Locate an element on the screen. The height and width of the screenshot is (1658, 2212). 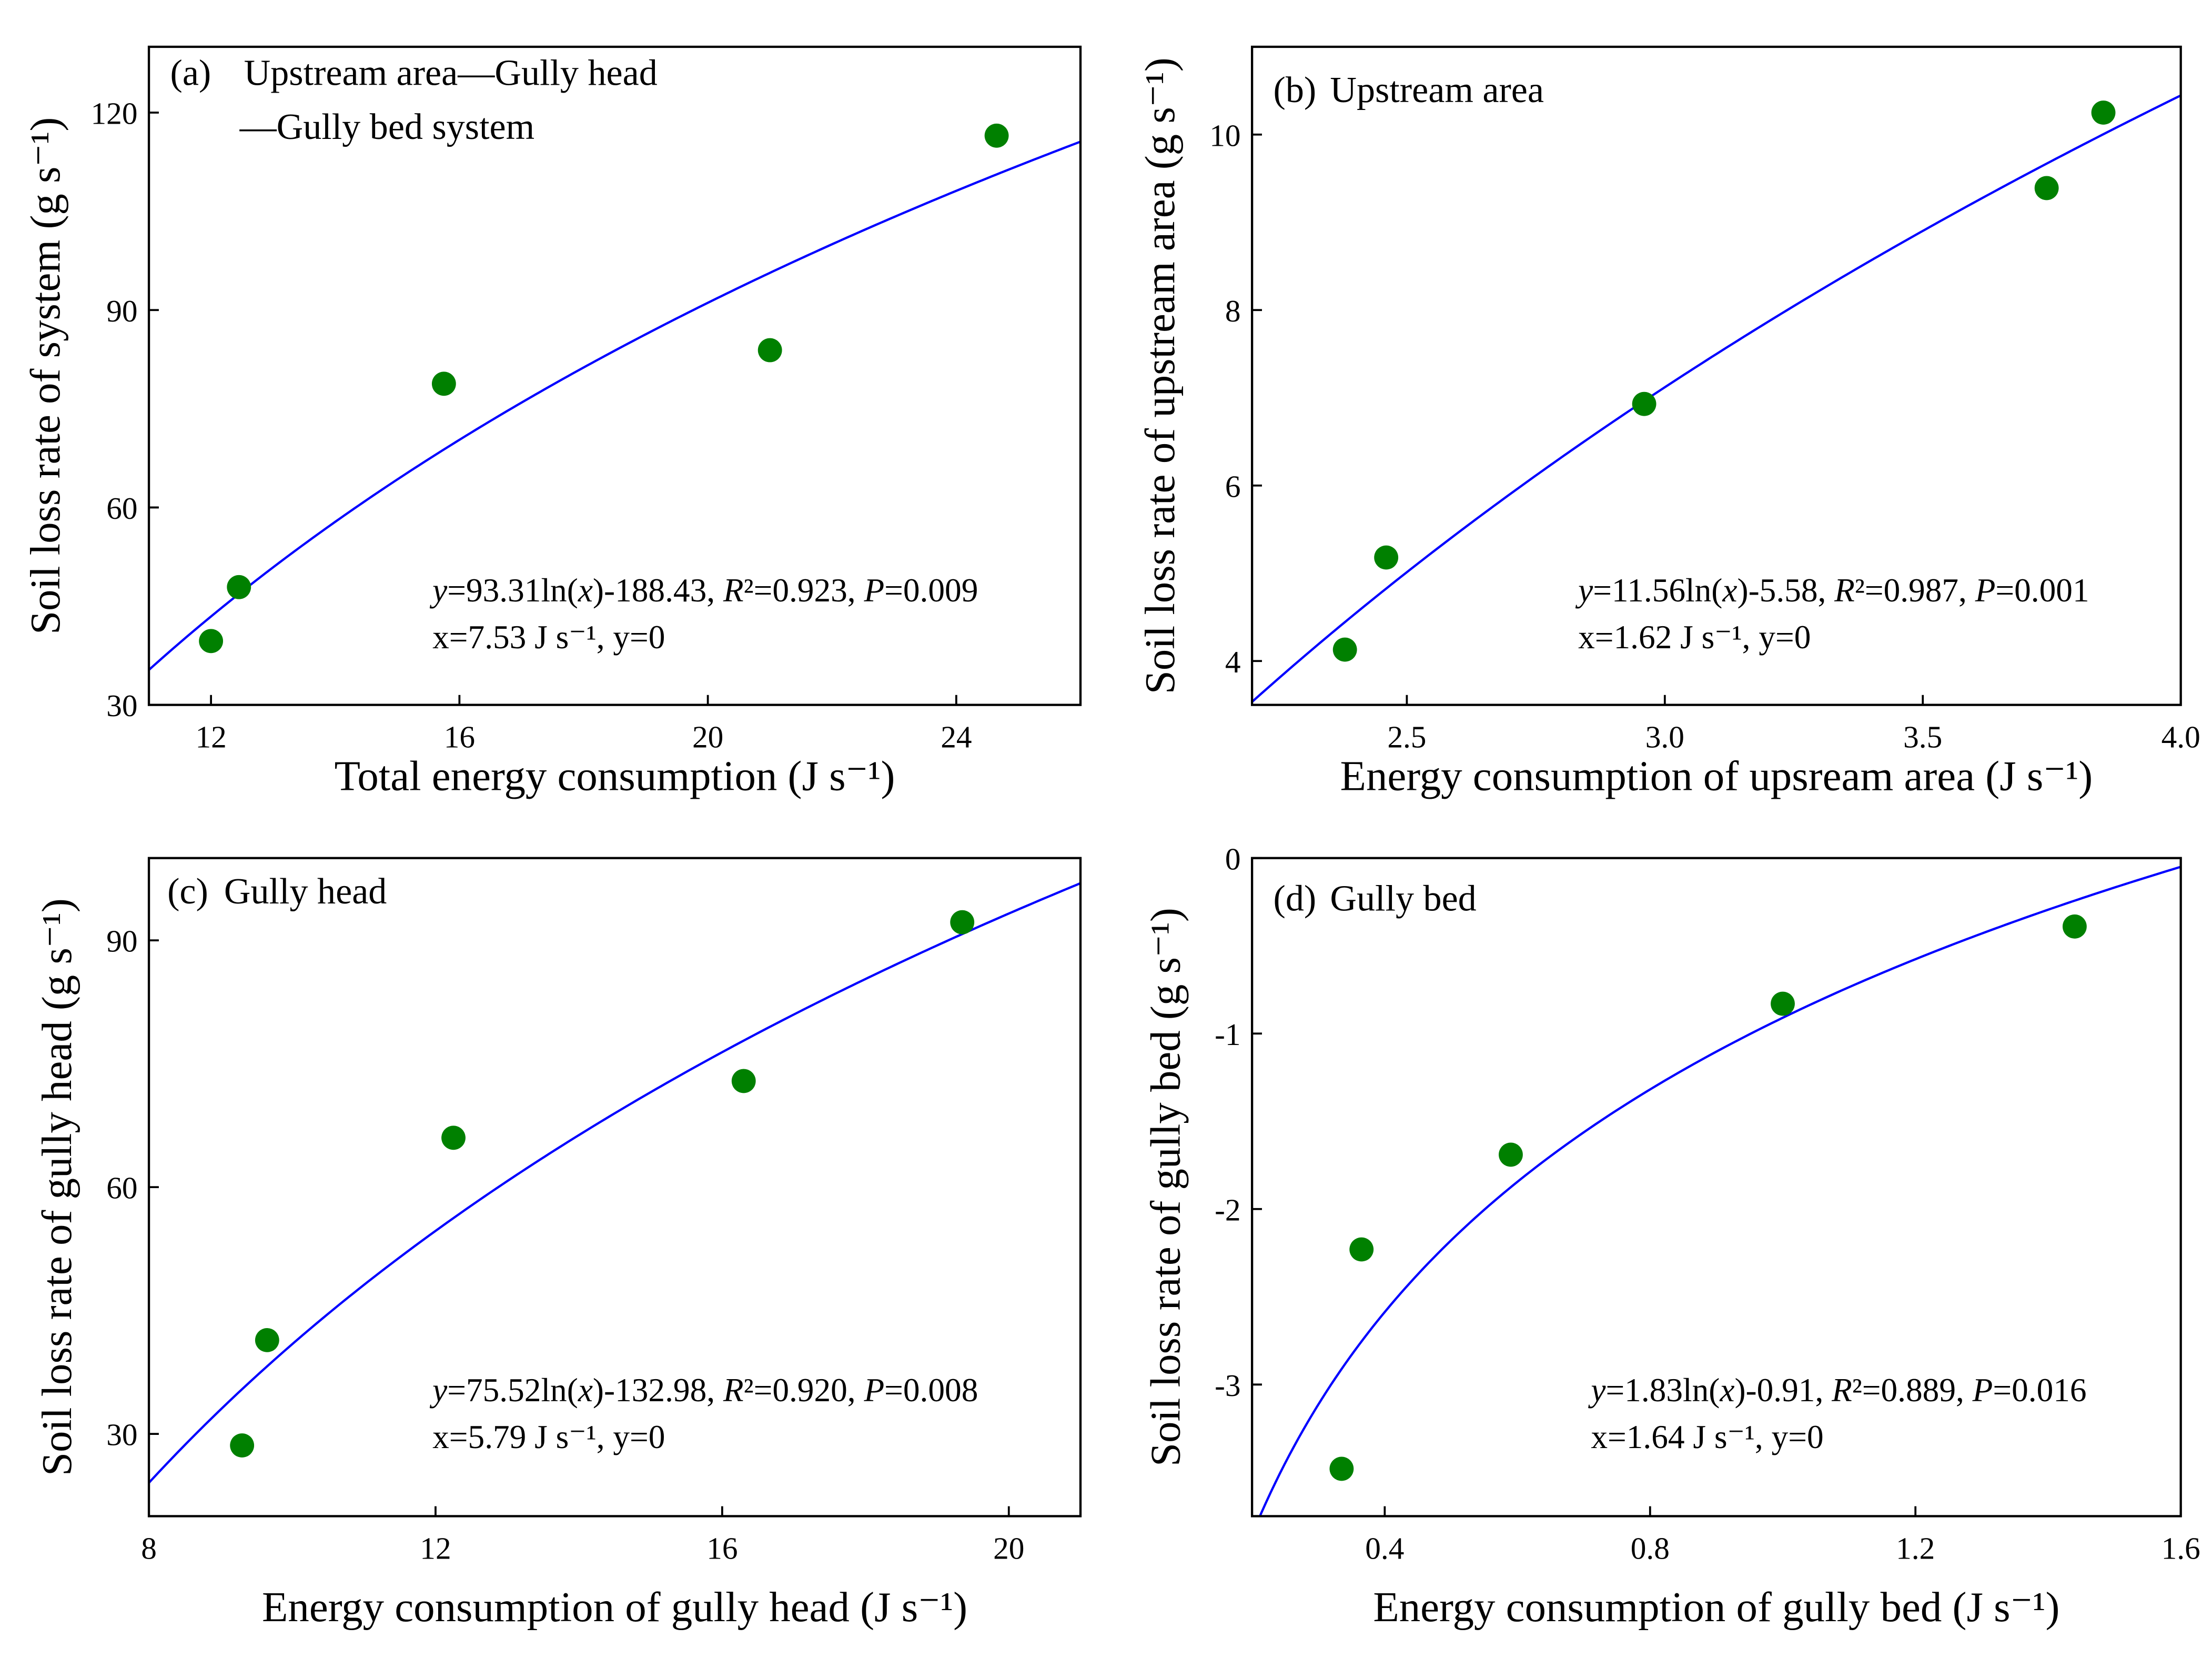
x-tick-label: 0.8 is located at coordinates (1650, 1548).